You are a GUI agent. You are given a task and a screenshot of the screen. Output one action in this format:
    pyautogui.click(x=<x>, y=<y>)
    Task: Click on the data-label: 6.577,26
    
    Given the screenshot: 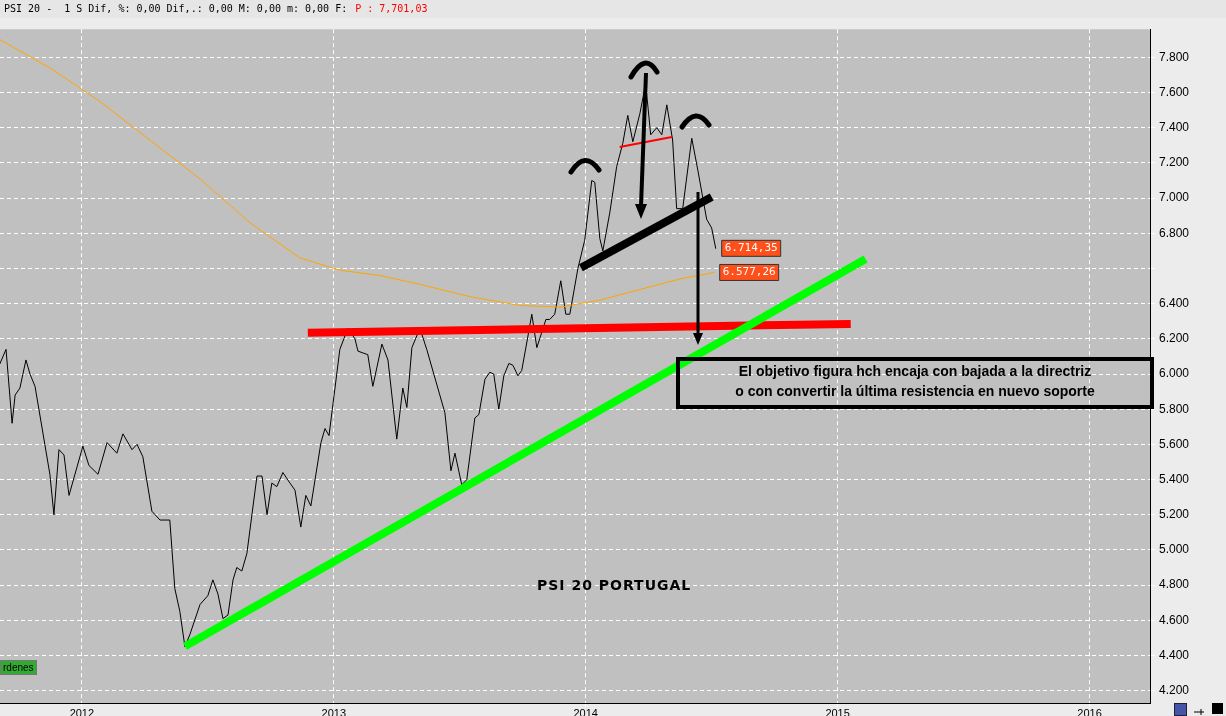 What is the action you would take?
    pyautogui.click(x=749, y=272)
    